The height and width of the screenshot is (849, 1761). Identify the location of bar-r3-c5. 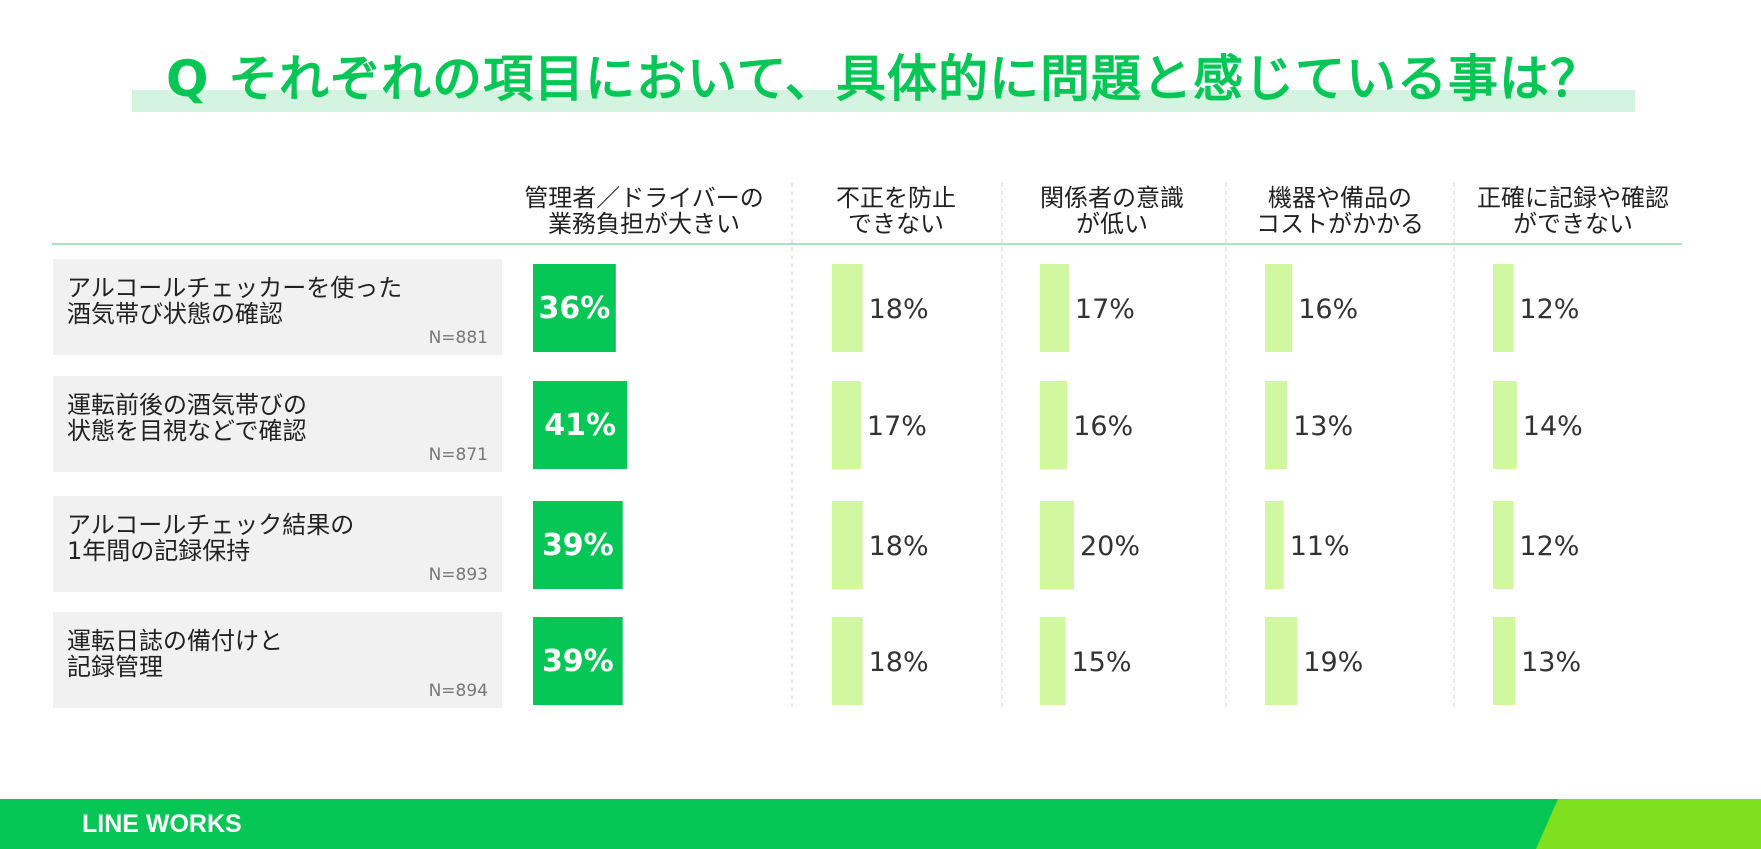
(1503, 545).